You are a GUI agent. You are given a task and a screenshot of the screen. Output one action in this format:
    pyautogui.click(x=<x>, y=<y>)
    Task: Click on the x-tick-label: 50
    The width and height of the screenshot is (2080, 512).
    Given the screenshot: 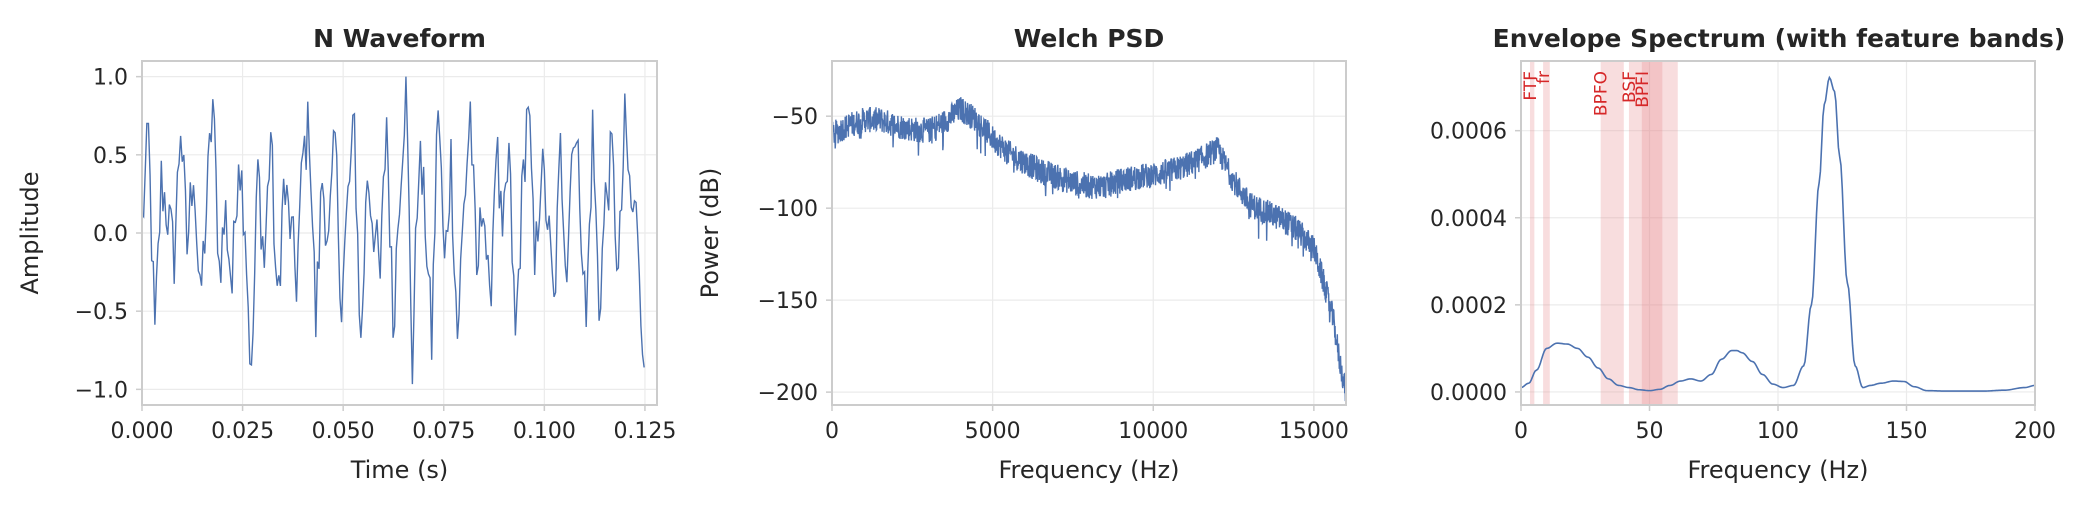 What is the action you would take?
    pyautogui.click(x=1650, y=431)
    